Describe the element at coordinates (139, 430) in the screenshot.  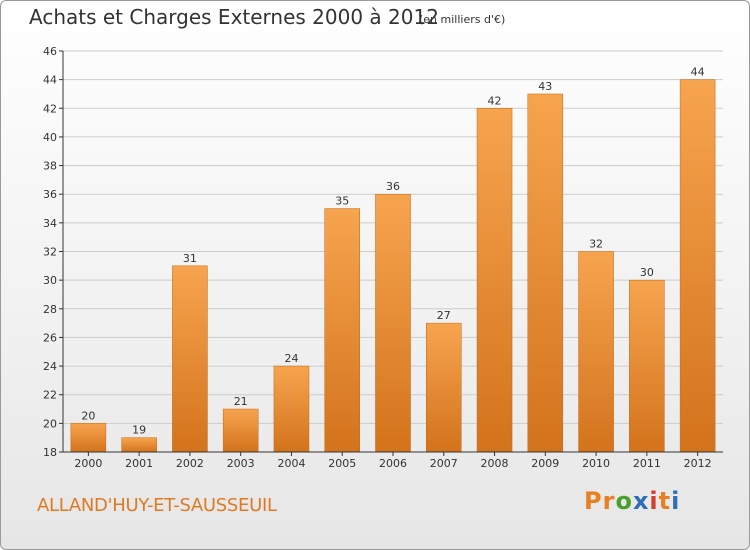
I see `bar-value-label: 19` at that location.